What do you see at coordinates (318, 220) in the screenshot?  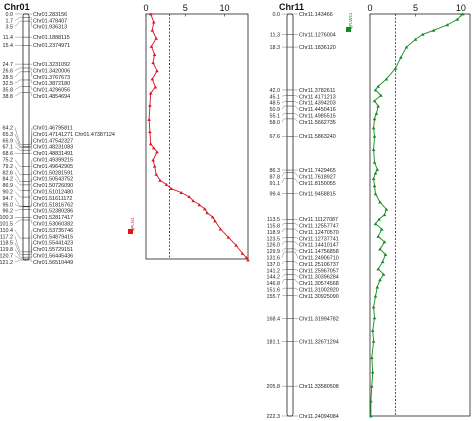 I see `chr11-marker-name: Chr11.11127087` at bounding box center [318, 220].